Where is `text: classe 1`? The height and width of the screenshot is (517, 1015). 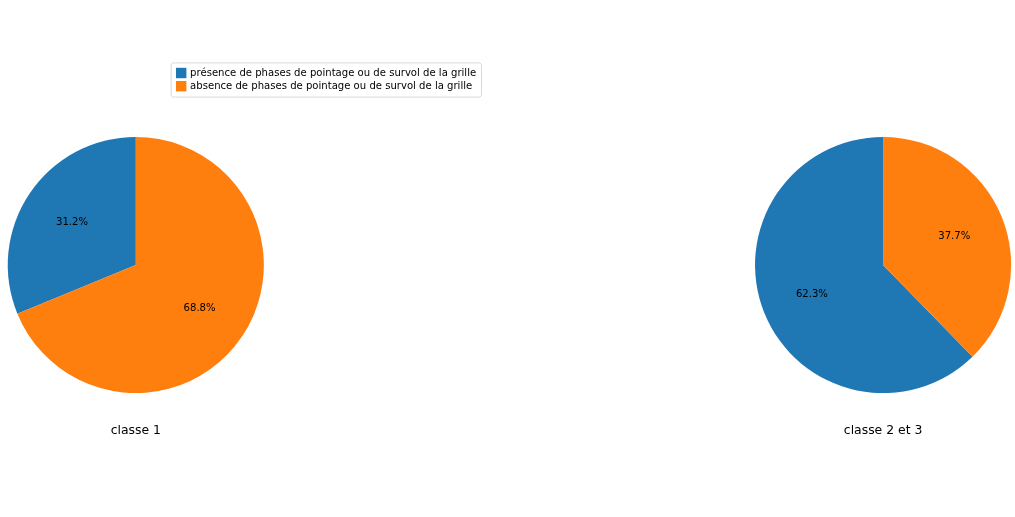
text: classe 1 is located at coordinates (135, 430).